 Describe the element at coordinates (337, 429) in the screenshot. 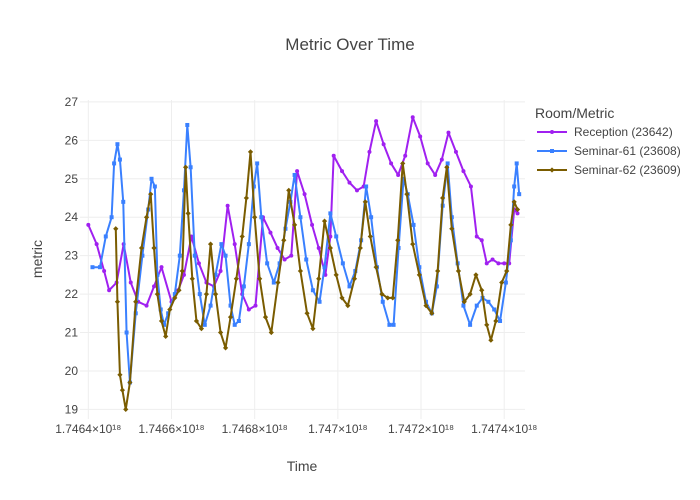

I see `x-tick-label: 1.747×10¹⁸` at that location.